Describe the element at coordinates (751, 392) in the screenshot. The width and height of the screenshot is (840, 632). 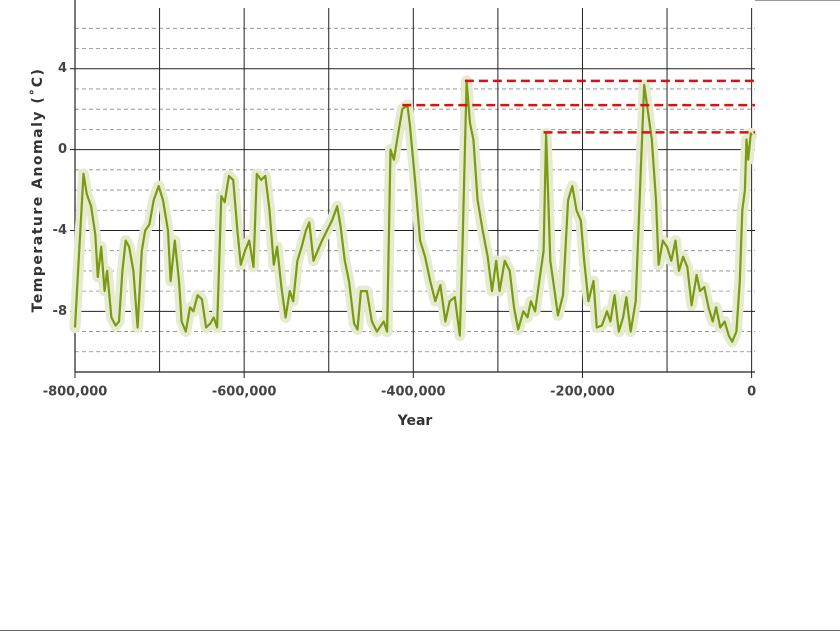
I see `x-tick-label: 0` at that location.